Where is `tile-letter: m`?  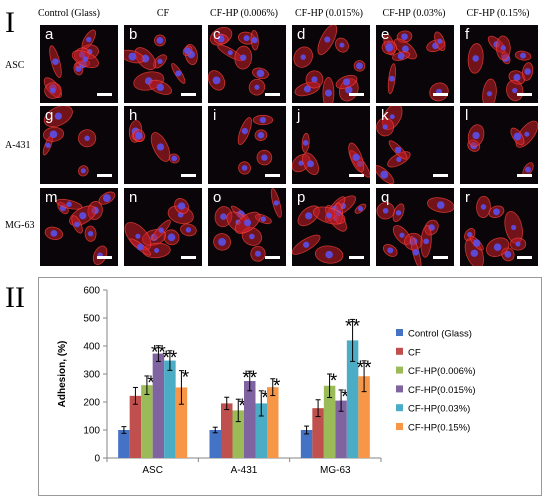
tile-letter: m is located at coordinates (51, 197).